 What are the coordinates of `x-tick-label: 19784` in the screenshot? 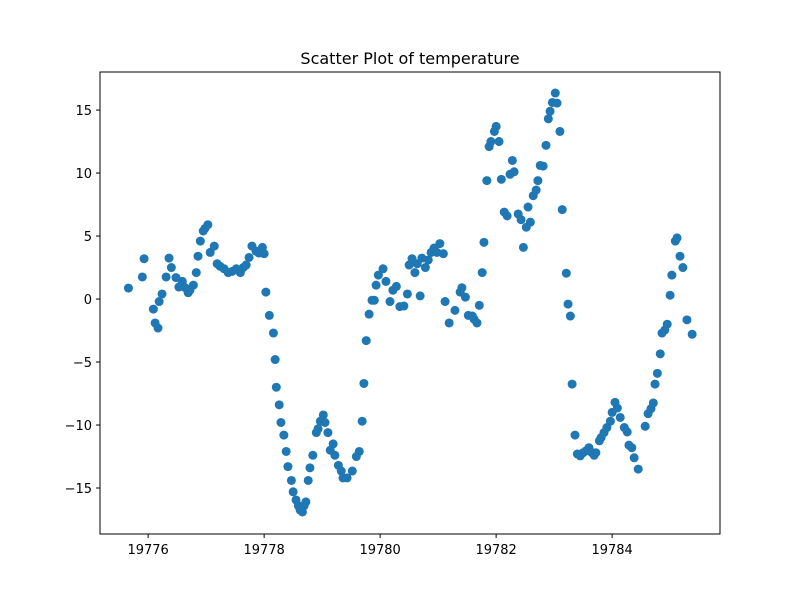 It's located at (611, 550).